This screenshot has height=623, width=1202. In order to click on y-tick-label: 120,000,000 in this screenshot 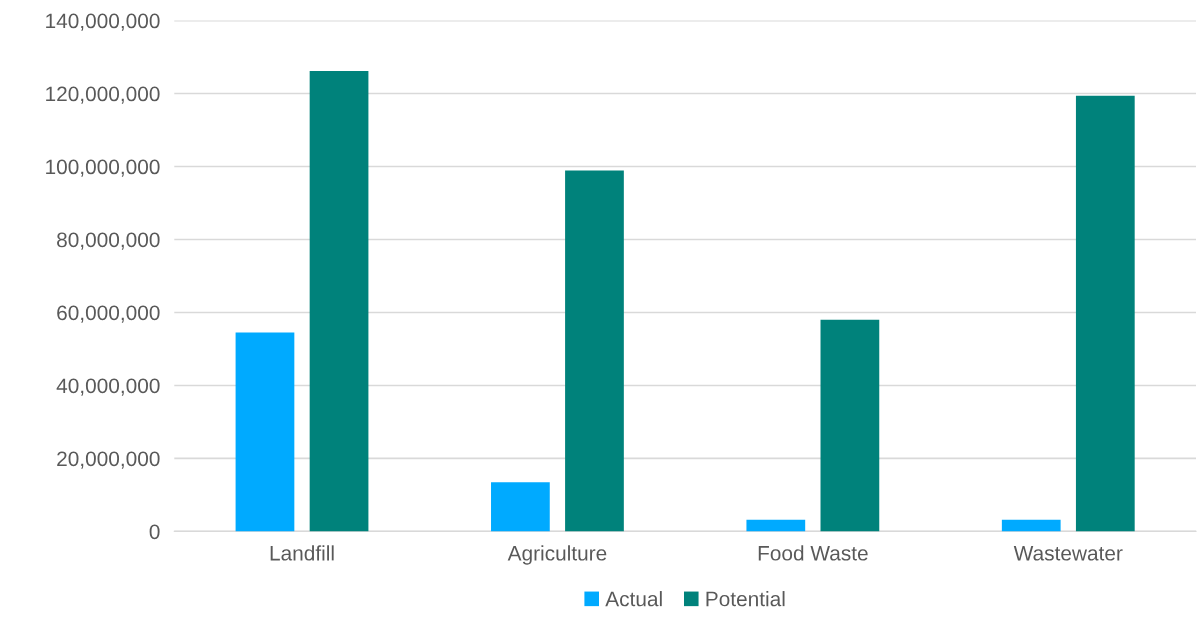, I will do `click(103, 95)`.